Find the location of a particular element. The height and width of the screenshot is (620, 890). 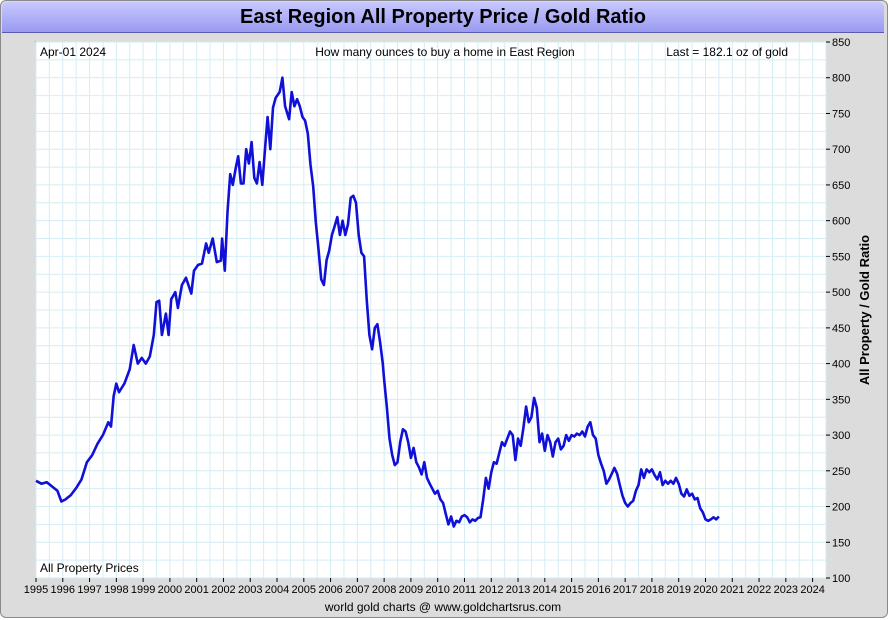

x-tick-label: 2020 is located at coordinates (705, 590).